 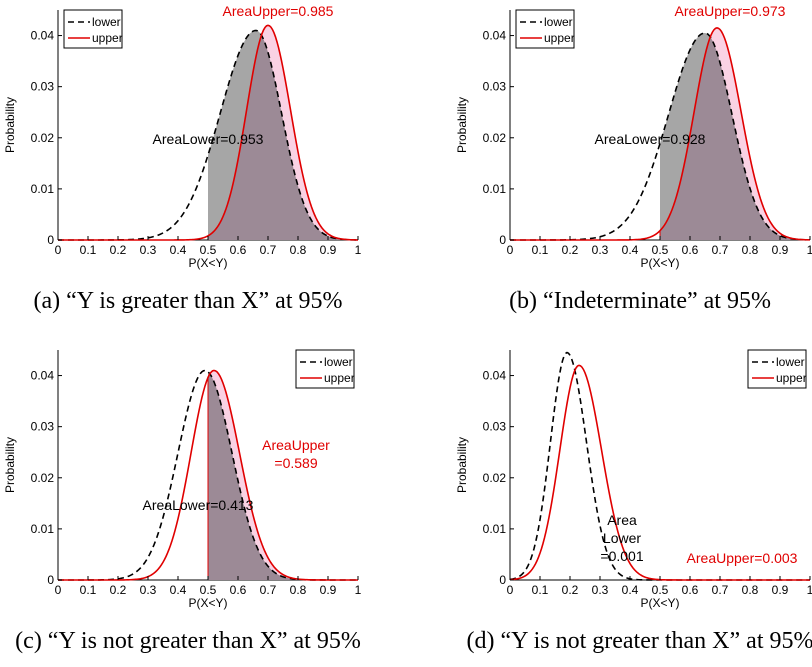 What do you see at coordinates (188, 641) in the screenshot?
I see `panel-caption: (c) “Y is not greater than X” at 95%` at bounding box center [188, 641].